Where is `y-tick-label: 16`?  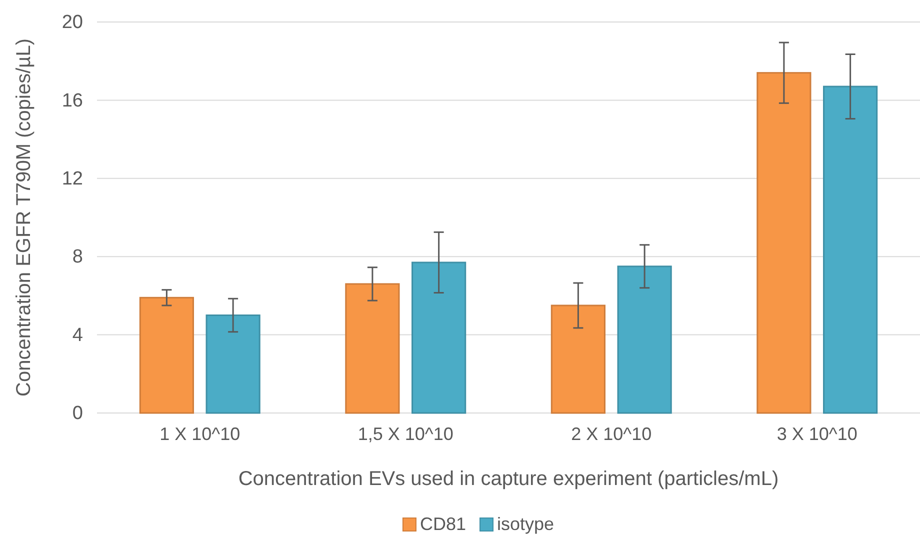
y-tick-label: 16 is located at coordinates (72, 101).